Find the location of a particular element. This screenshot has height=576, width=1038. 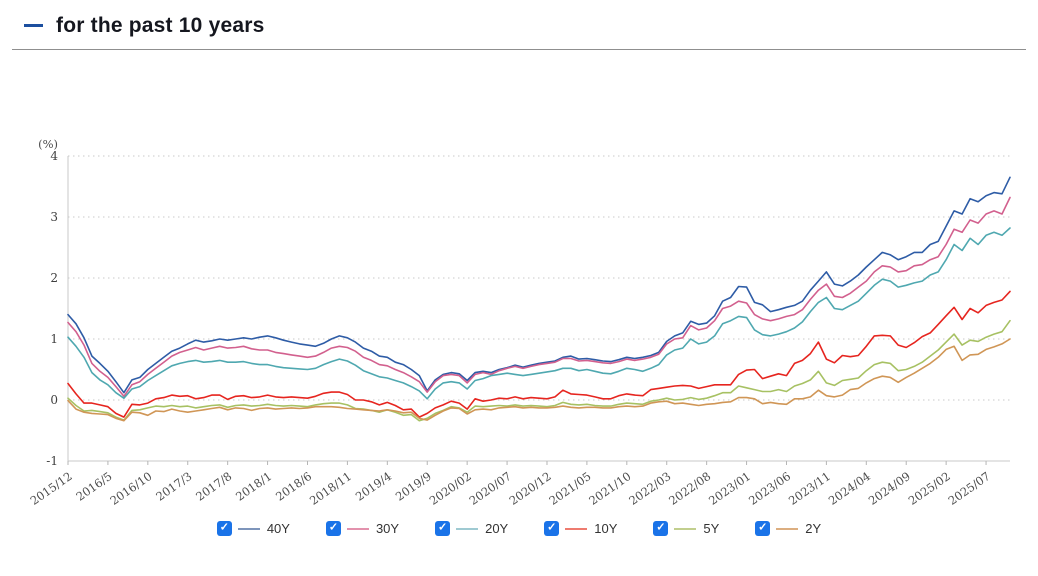

legend-item-10y: ✓ 10Y is located at coordinates (581, 529).